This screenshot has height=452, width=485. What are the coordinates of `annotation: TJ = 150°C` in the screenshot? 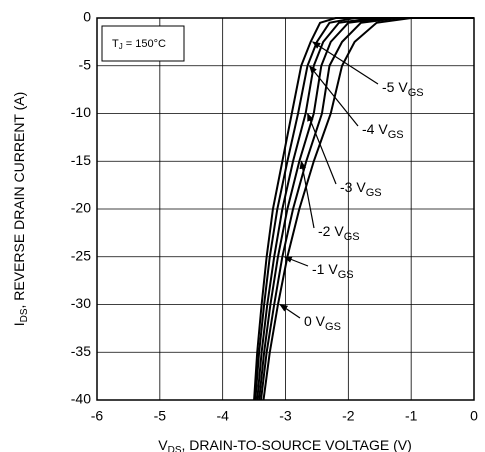 It's located at (139, 44).